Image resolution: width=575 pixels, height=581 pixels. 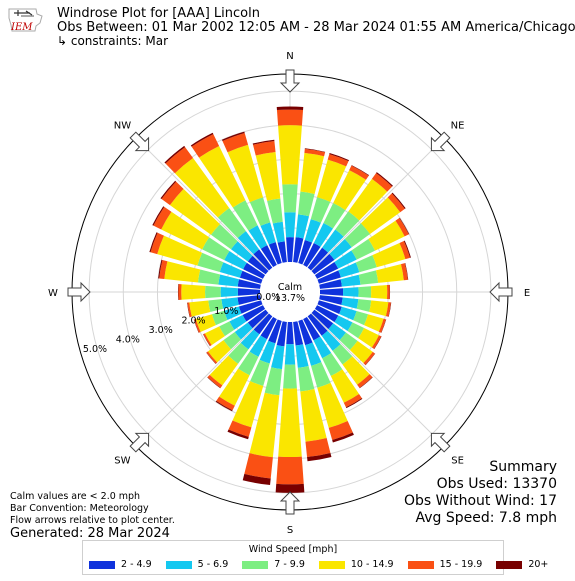 What do you see at coordinates (268, 297) in the screenshot?
I see `radial-tick-label: 0.0%` at bounding box center [268, 297].